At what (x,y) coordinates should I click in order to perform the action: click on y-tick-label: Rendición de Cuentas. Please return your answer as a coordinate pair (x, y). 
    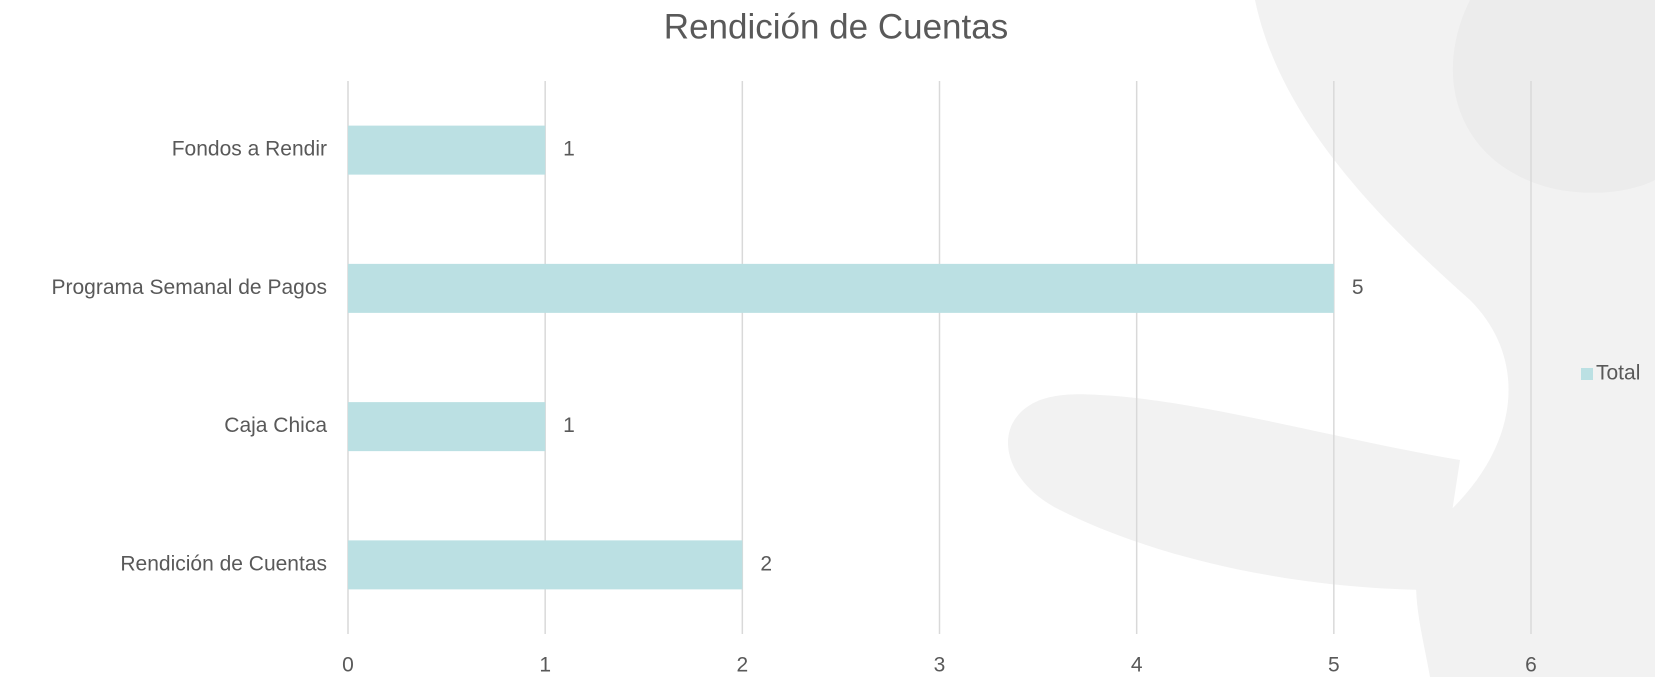
    Looking at the image, I should click on (223, 563).